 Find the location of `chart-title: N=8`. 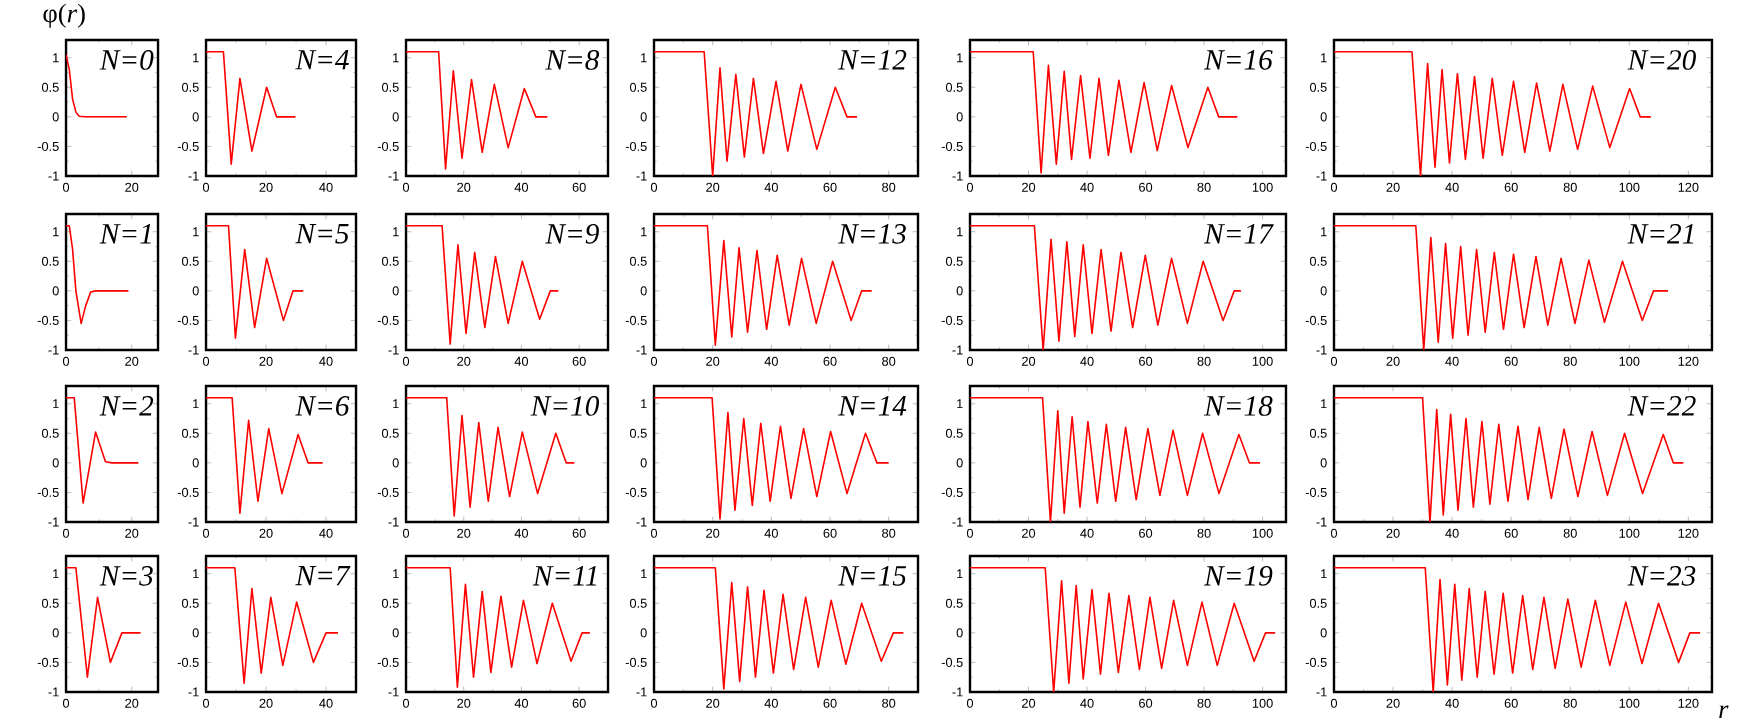

chart-title: N=8 is located at coordinates (572, 60).